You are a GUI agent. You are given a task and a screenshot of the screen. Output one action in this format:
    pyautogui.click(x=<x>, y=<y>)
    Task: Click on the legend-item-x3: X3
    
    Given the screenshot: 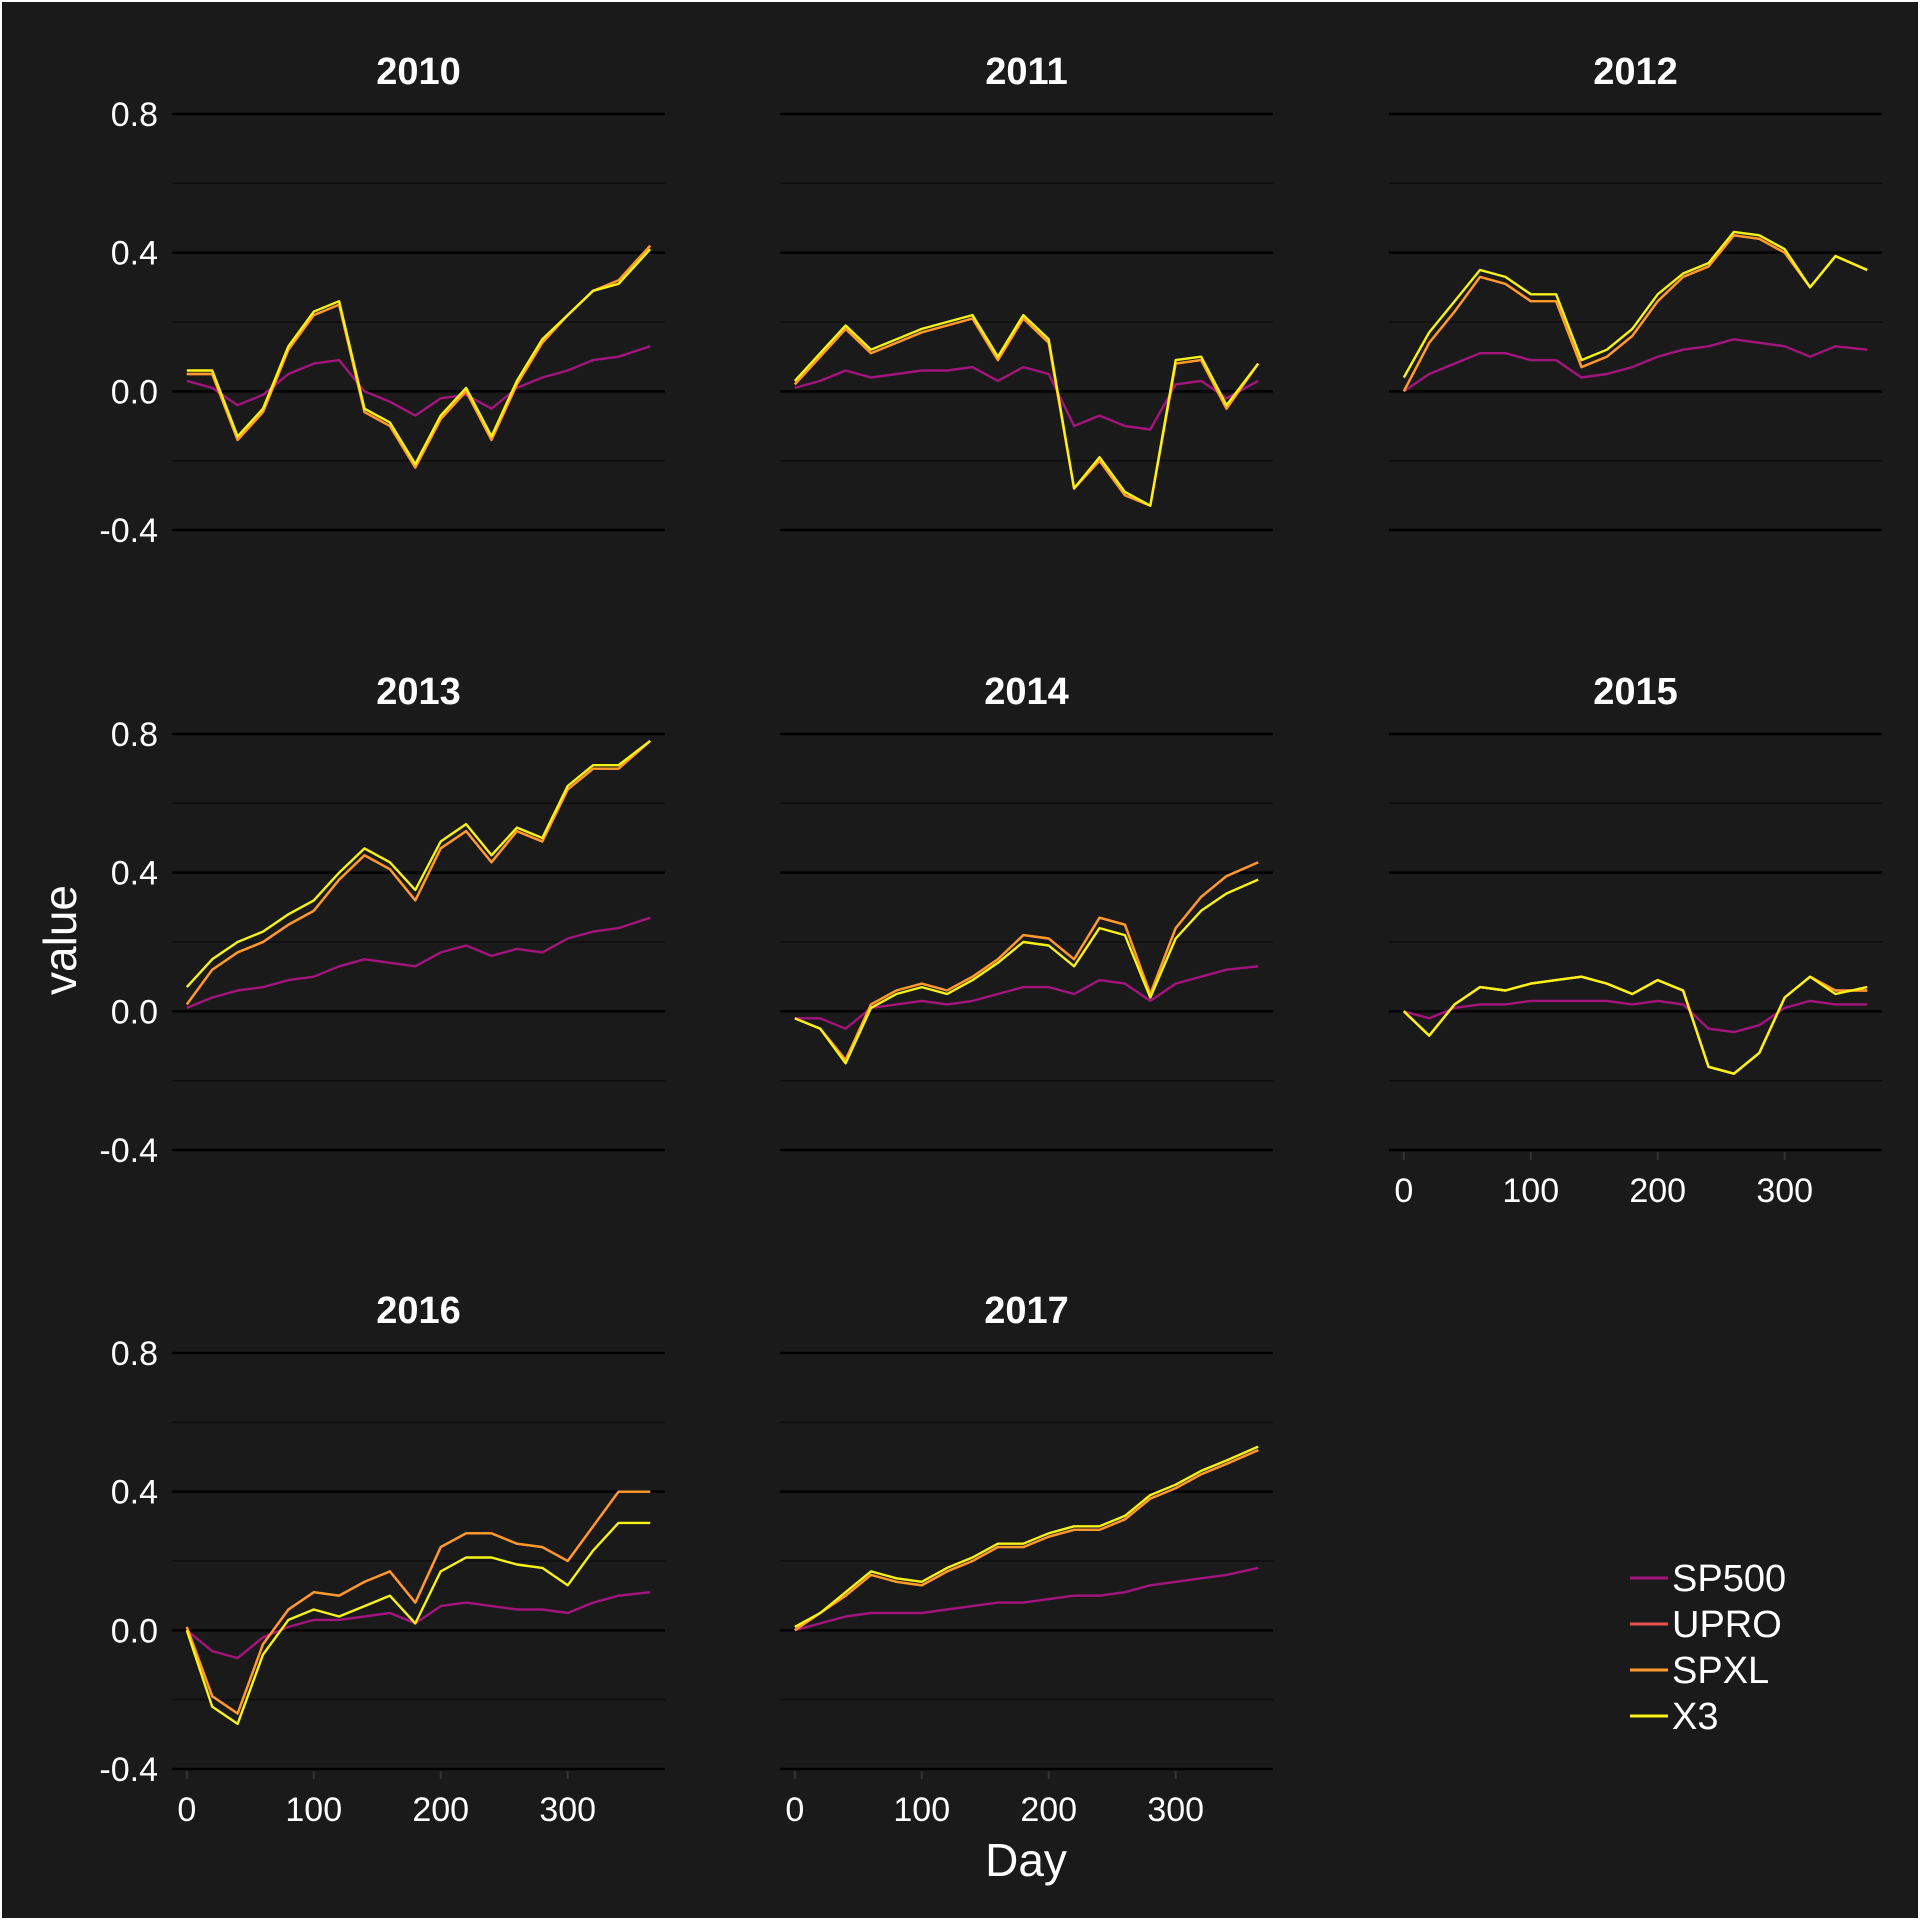 What is the action you would take?
    pyautogui.click(x=1674, y=1717)
    